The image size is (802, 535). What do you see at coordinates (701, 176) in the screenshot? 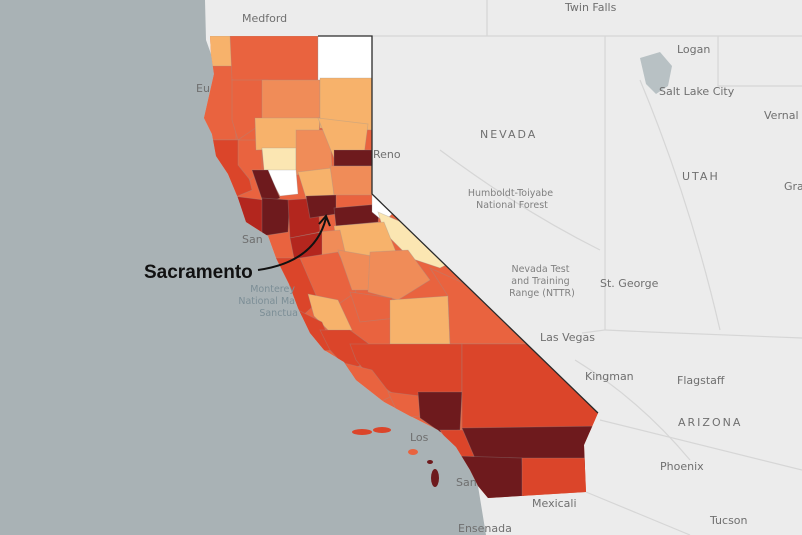
I see `state-label-utah: UTAH` at bounding box center [701, 176].